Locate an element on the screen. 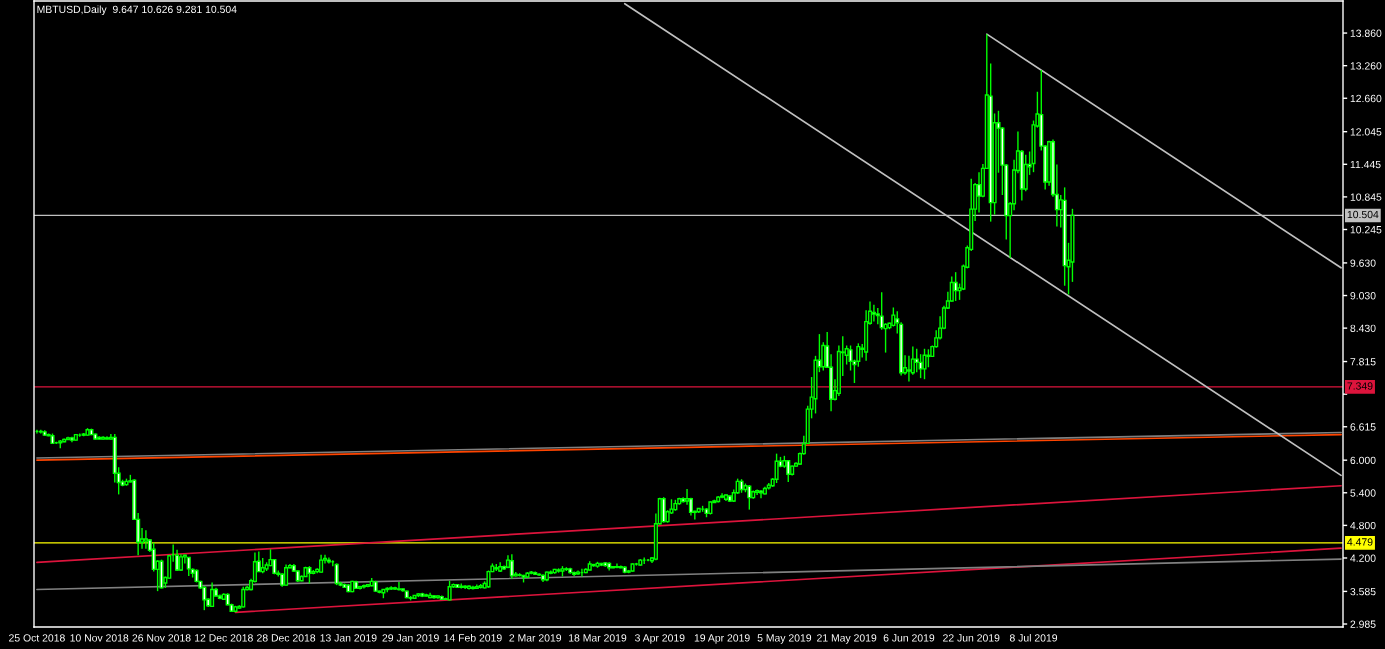 This screenshot has height=649, width=1385. x-tick-label: 13 Jan 2019 is located at coordinates (348, 638).